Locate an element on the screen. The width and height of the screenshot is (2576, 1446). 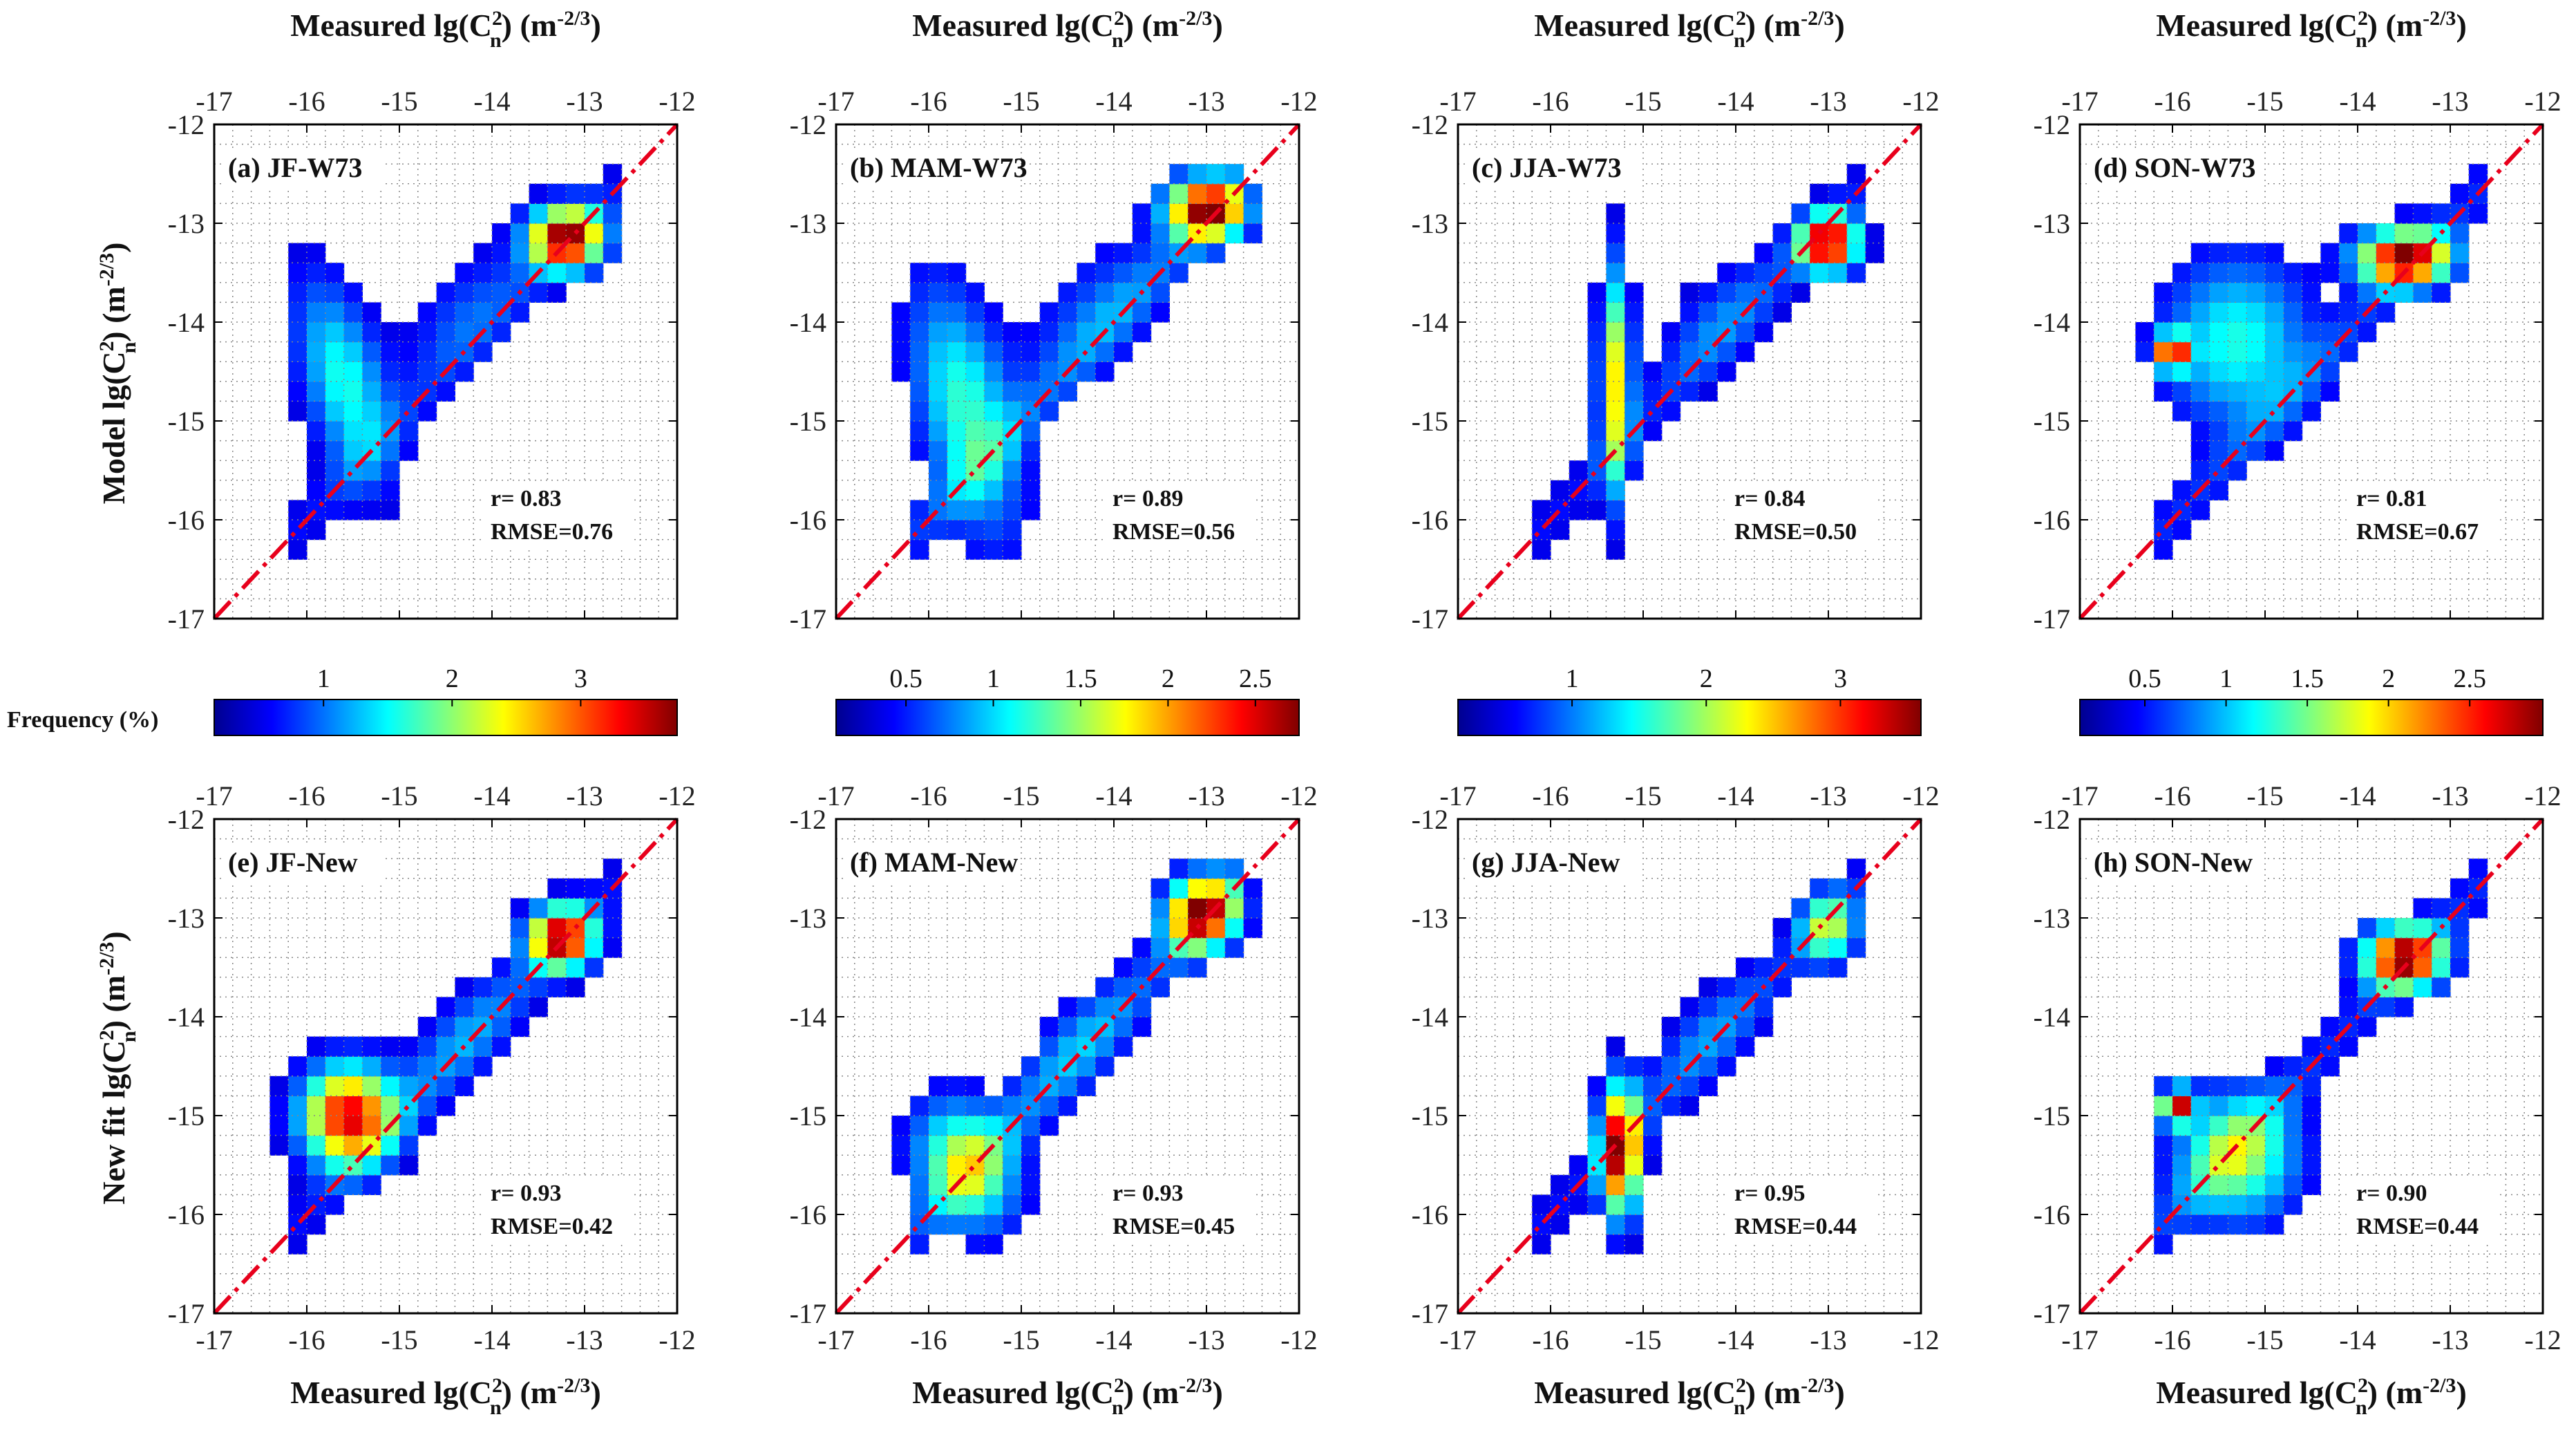
x-tick-label-bottom: -15 is located at coordinates (2264, 1339).